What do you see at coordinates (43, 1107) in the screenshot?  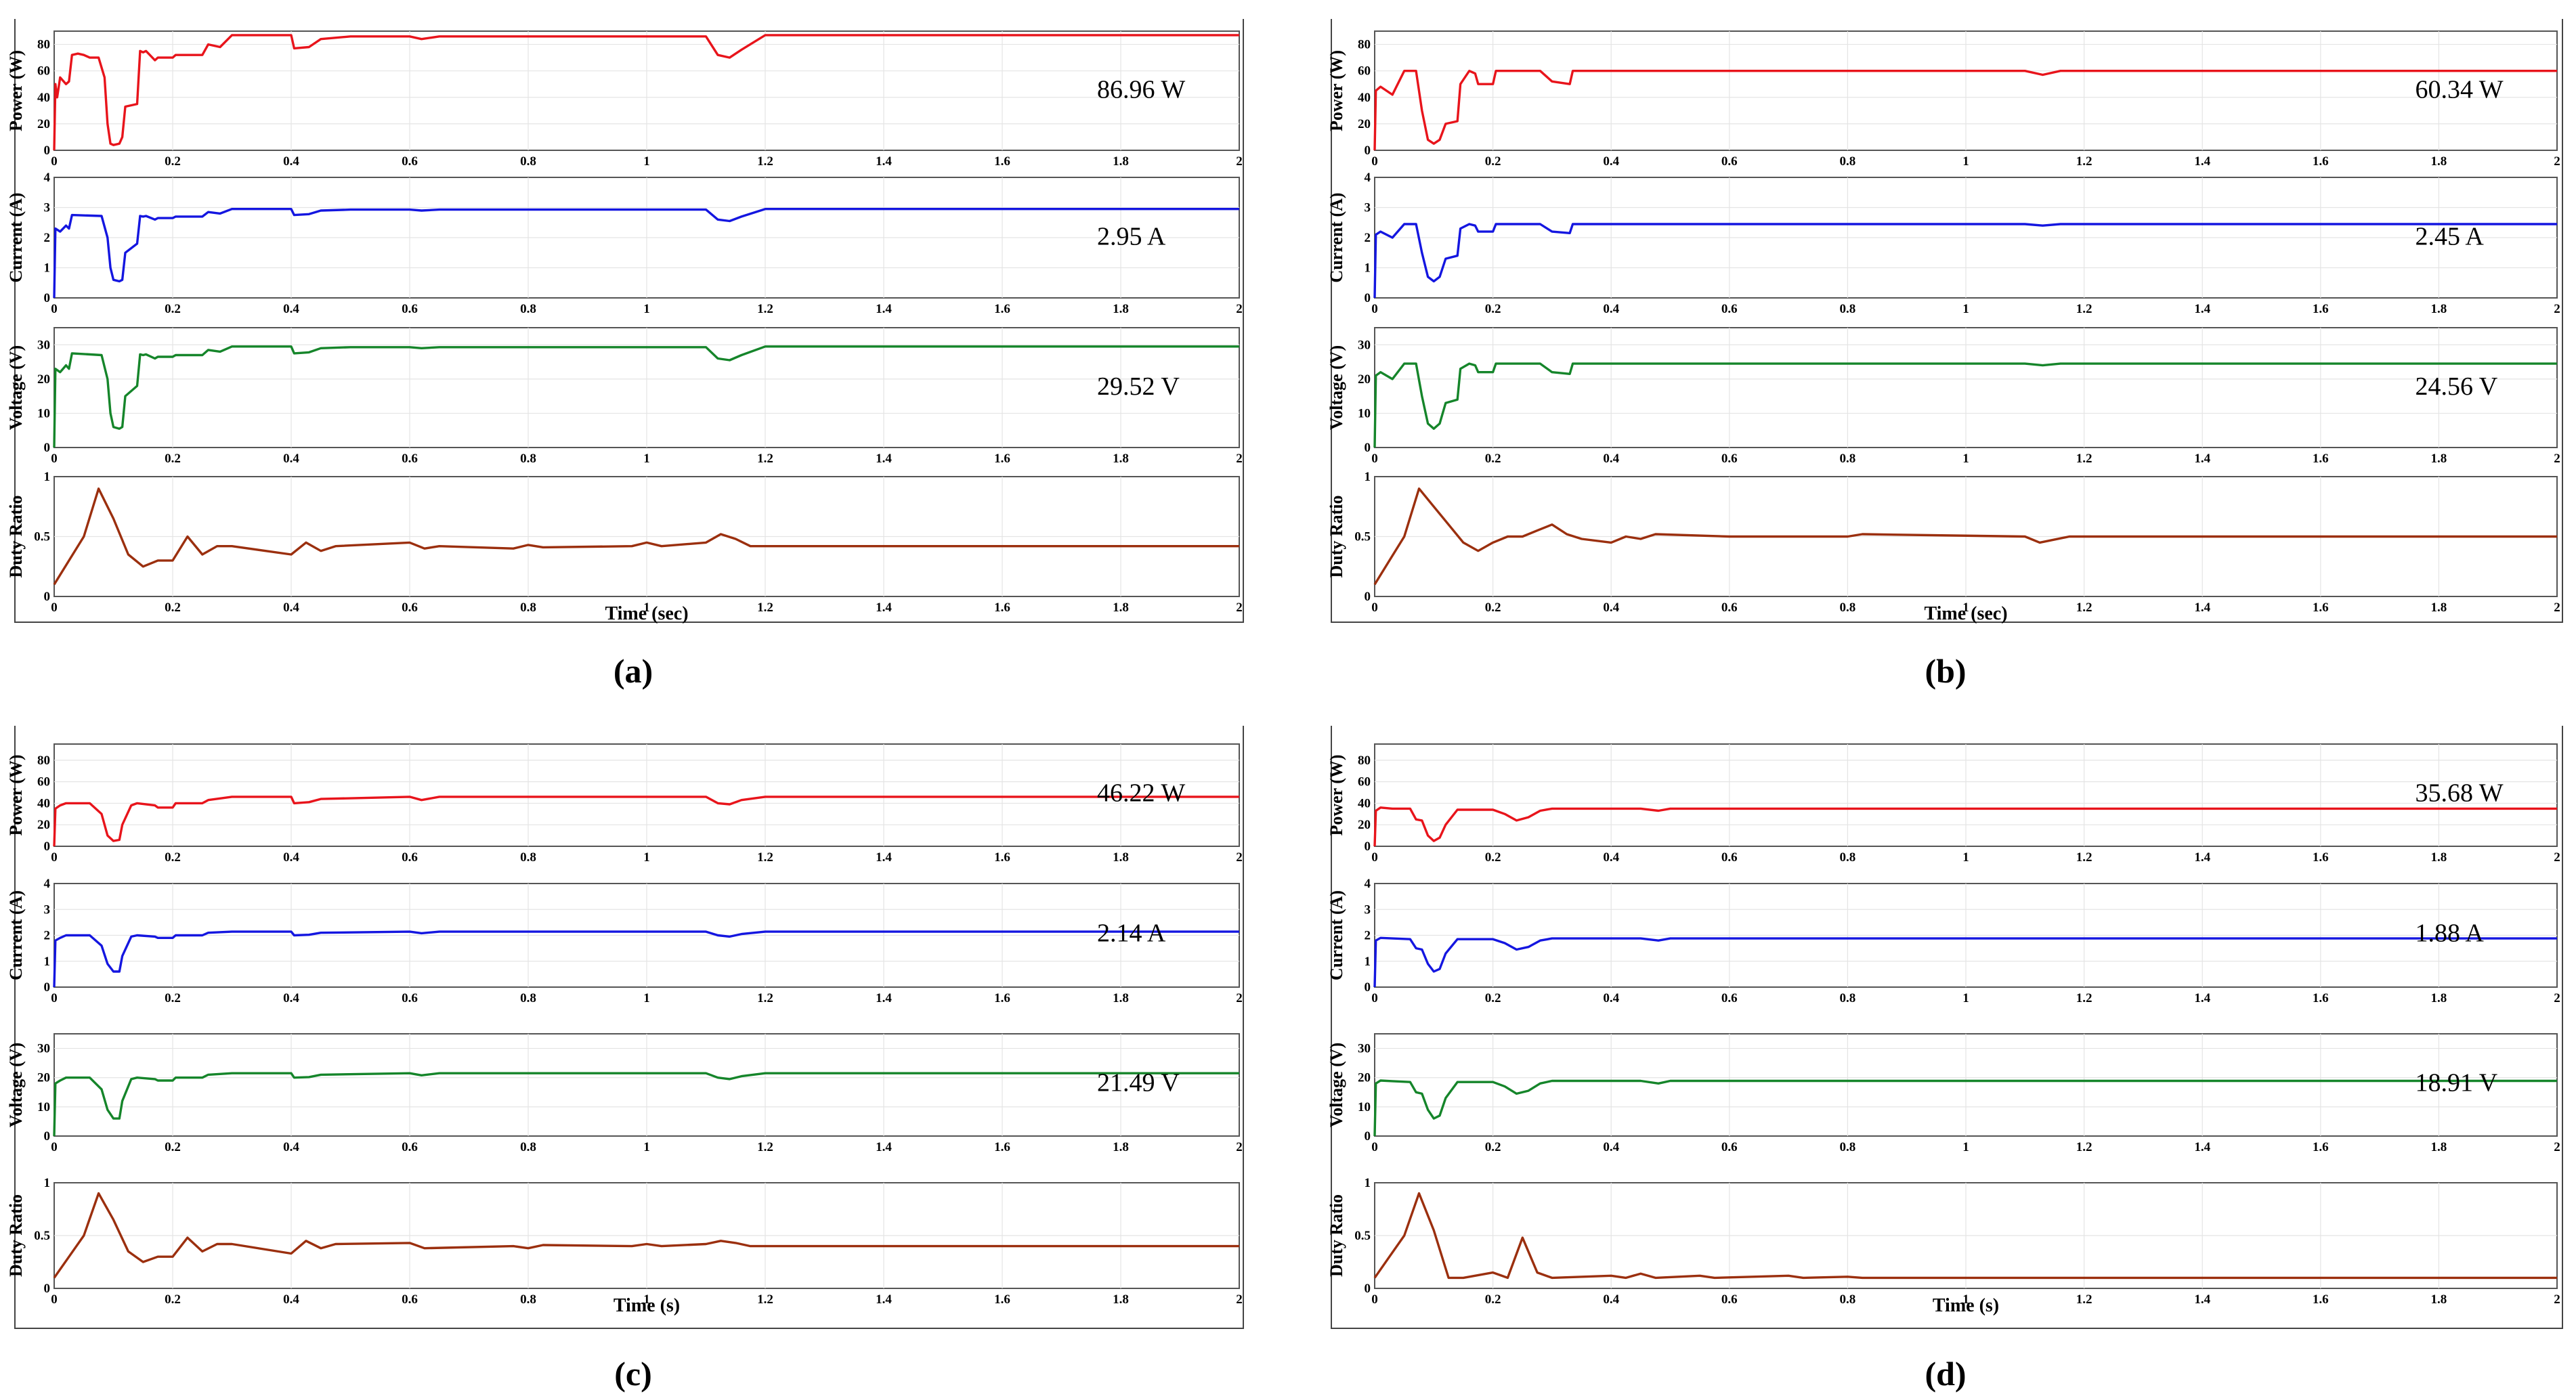 I see `y-tick-label: 10` at bounding box center [43, 1107].